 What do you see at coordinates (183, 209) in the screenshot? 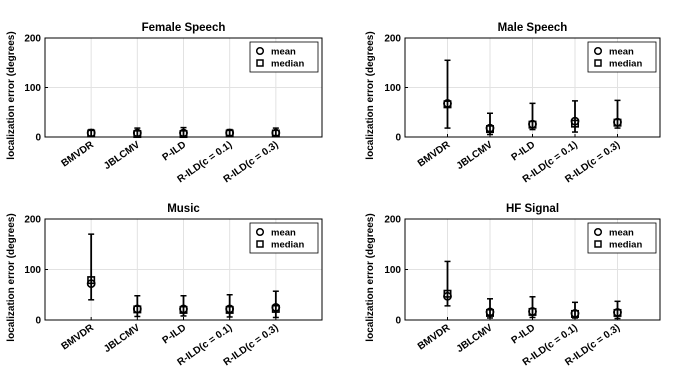
I see `chart-title: Music` at bounding box center [183, 209].